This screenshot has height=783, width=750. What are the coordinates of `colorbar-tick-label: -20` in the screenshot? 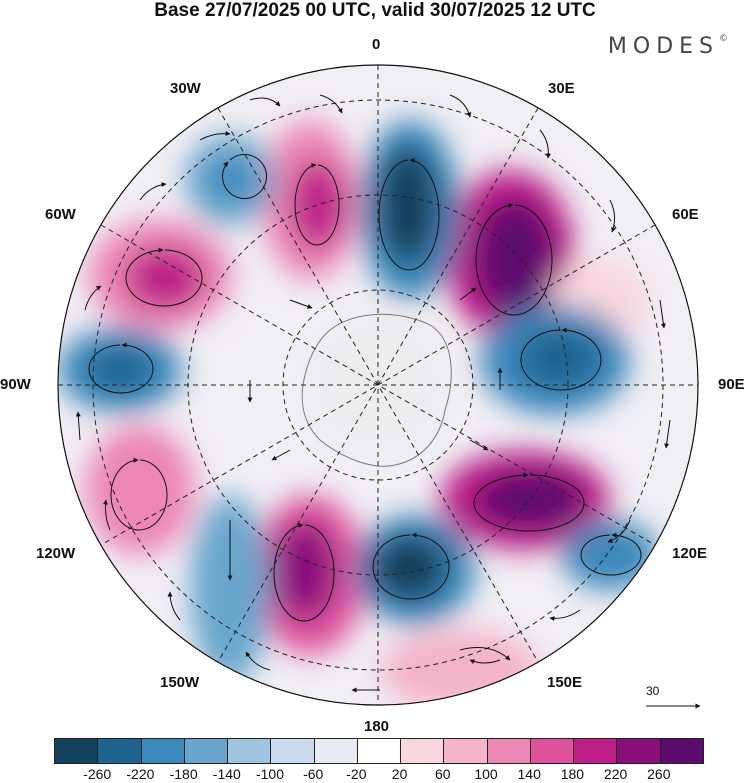 It's located at (356, 774).